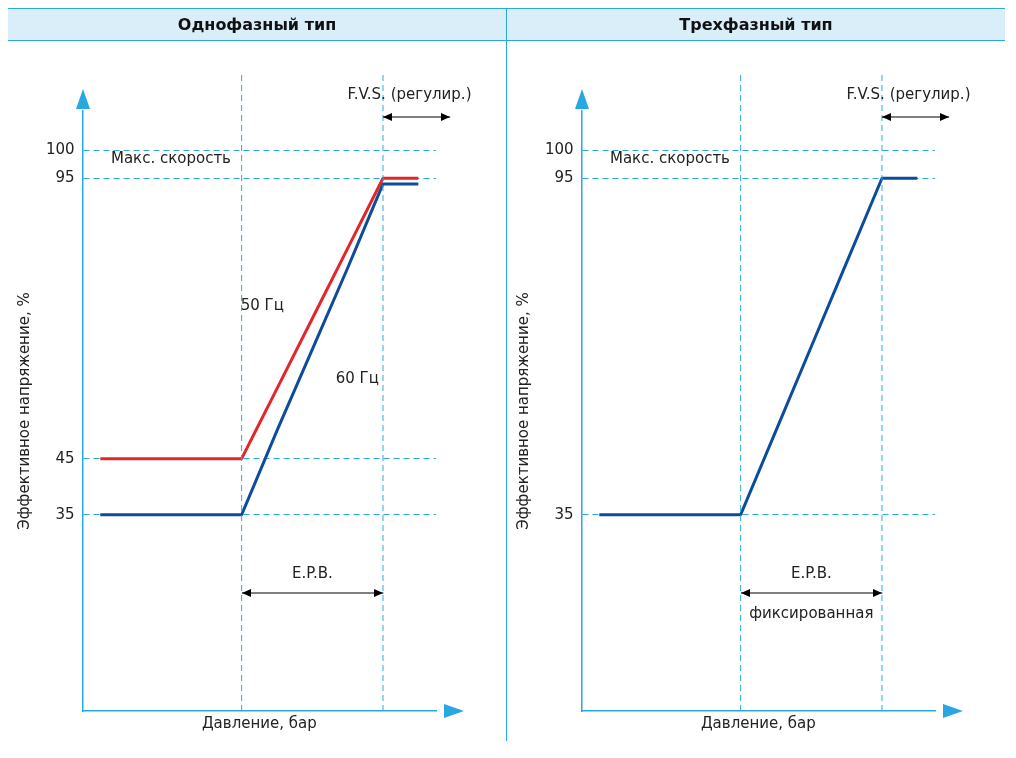 The width and height of the screenshot is (1016, 758). I want to click on series-label: 50 Гц, so click(262, 305).